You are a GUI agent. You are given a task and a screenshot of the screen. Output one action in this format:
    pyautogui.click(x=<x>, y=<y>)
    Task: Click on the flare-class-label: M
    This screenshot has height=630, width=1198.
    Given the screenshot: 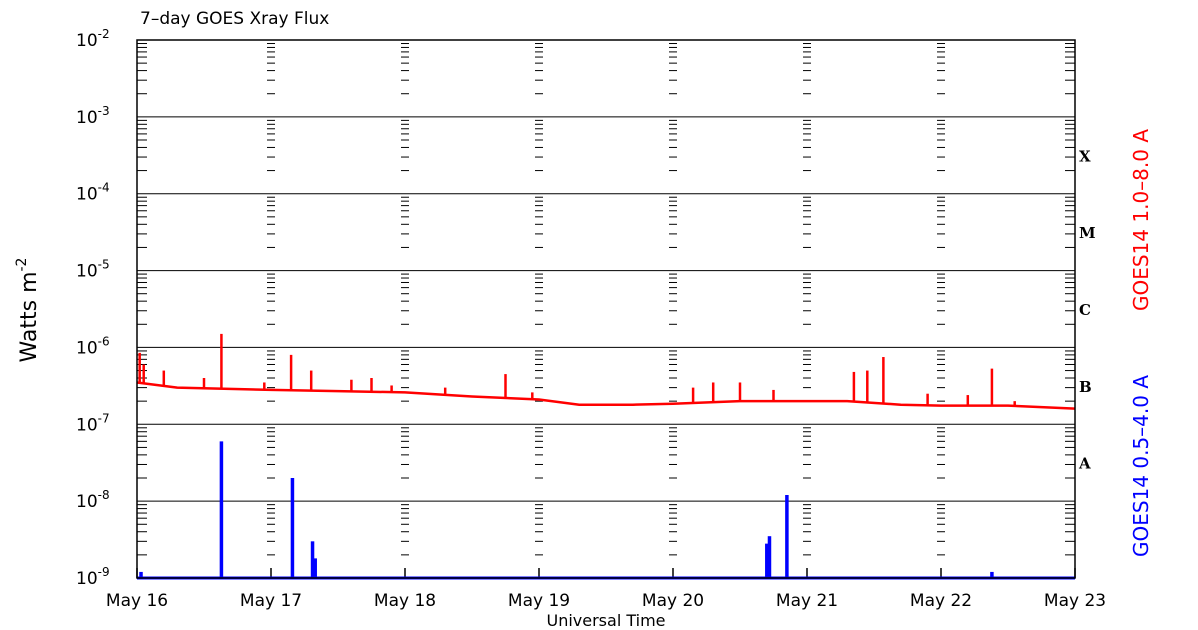 What is the action you would take?
    pyautogui.click(x=1087, y=233)
    